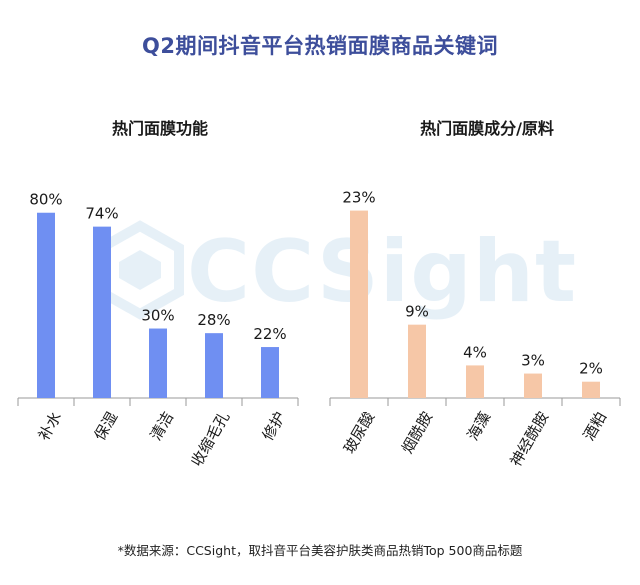 The image size is (640, 585). Describe the element at coordinates (269, 334) in the screenshot. I see `data-label: 22%` at that location.